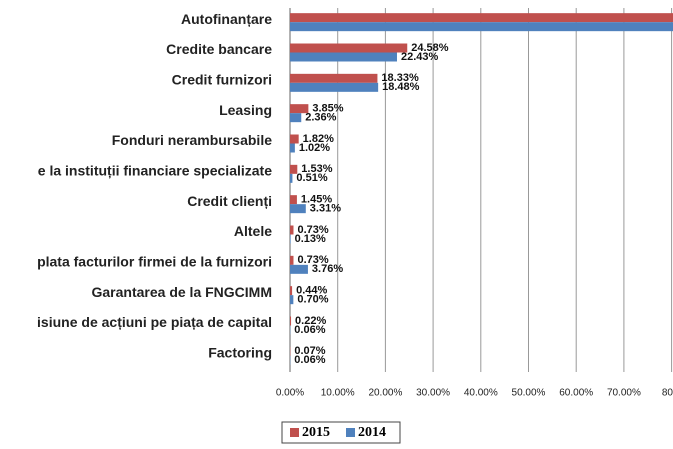  What do you see at coordinates (312, 300) in the screenshot?
I see `value-label: 0.70%` at bounding box center [312, 300].